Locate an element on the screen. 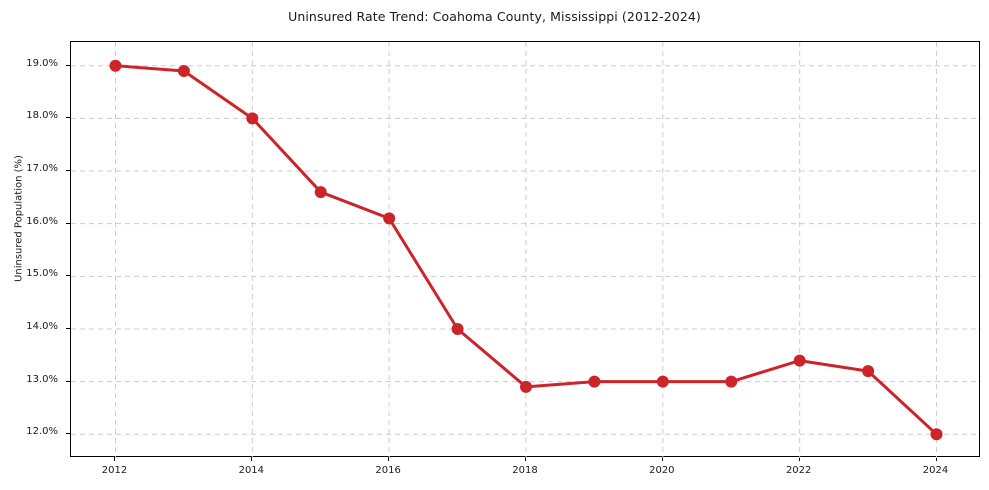  x-tick-label: 2016 is located at coordinates (388, 470).